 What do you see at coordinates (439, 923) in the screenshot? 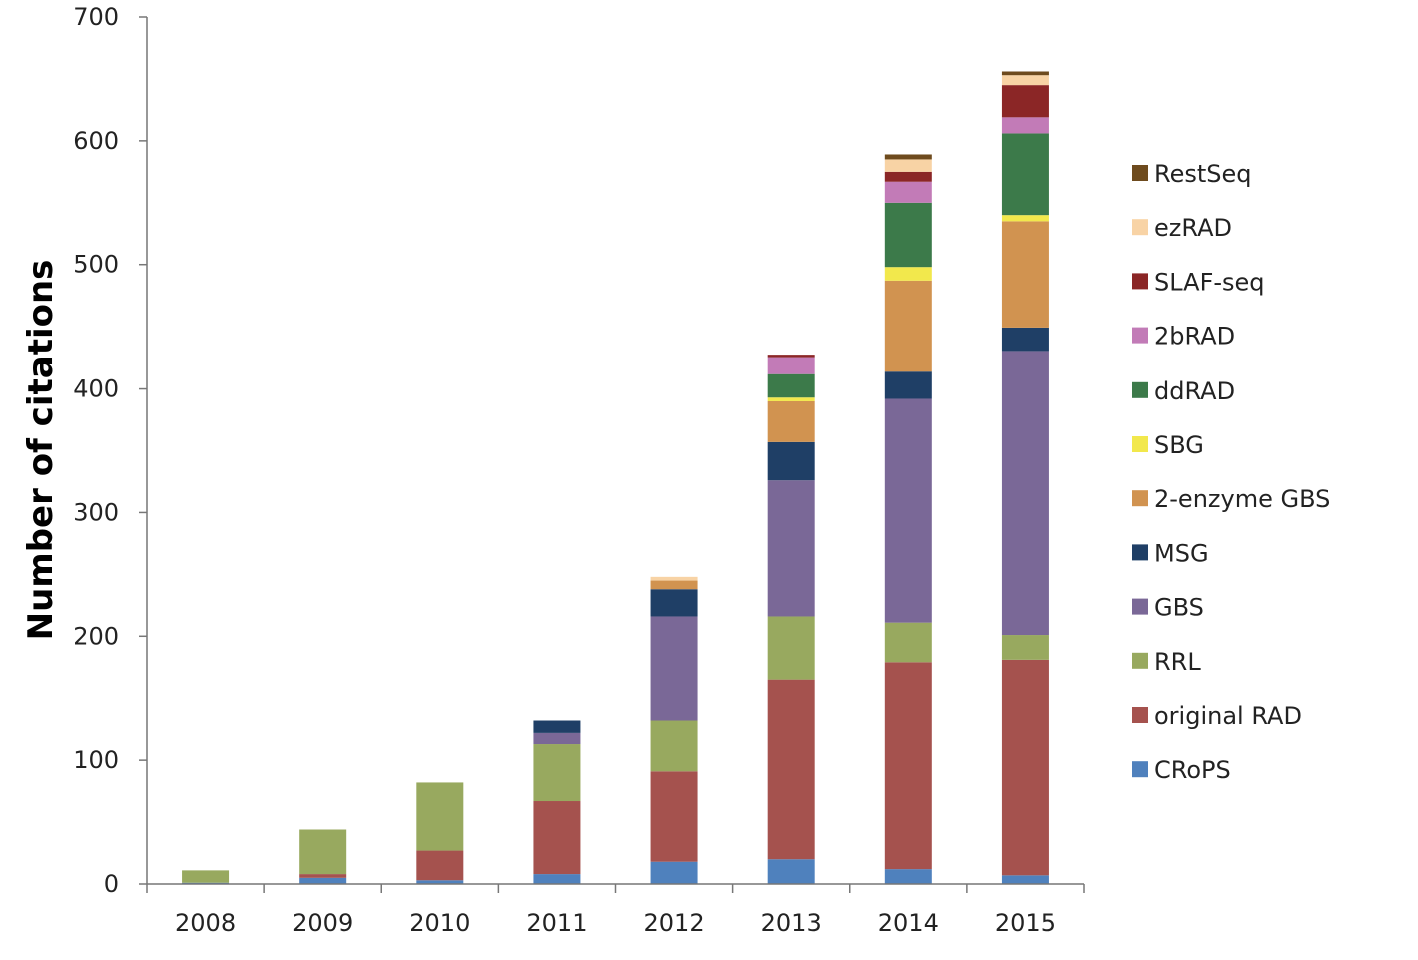
I see `x-tick-label: 2010` at bounding box center [439, 923].